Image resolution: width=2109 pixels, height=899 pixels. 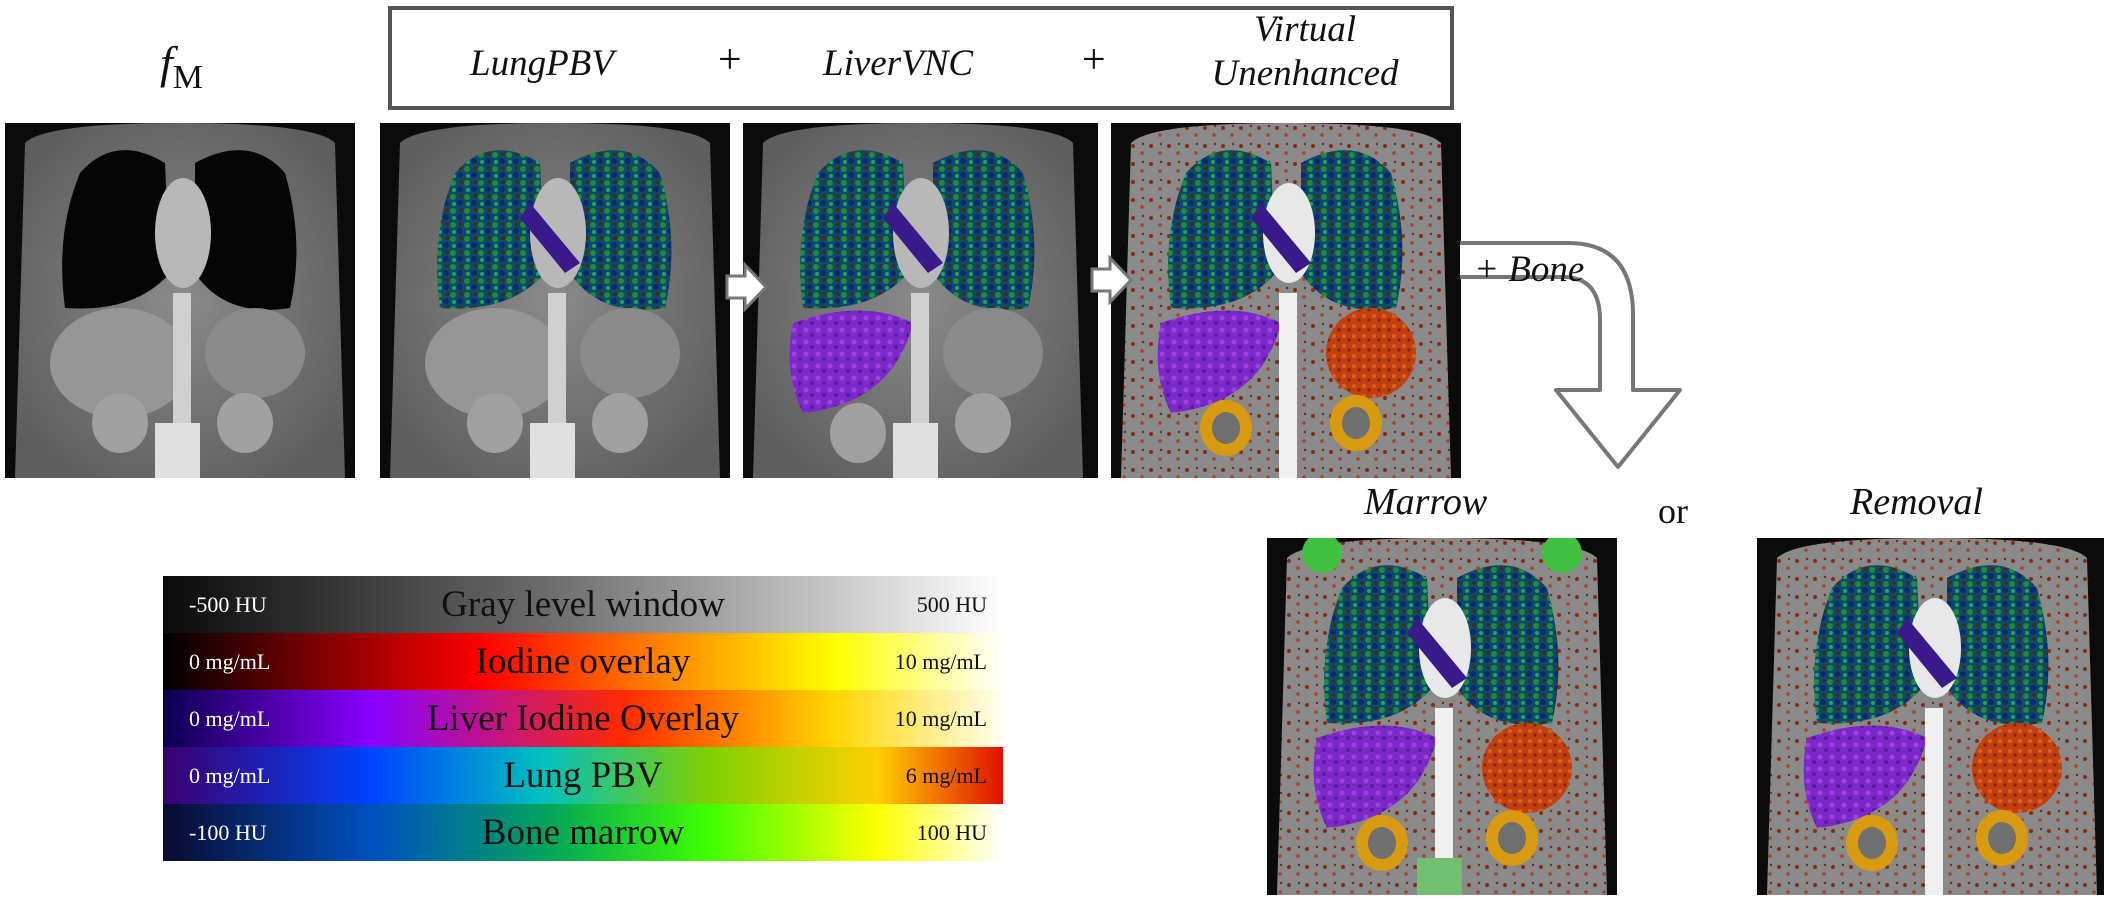 I want to click on livervnc-label: LiverVNC, so click(x=898, y=63).